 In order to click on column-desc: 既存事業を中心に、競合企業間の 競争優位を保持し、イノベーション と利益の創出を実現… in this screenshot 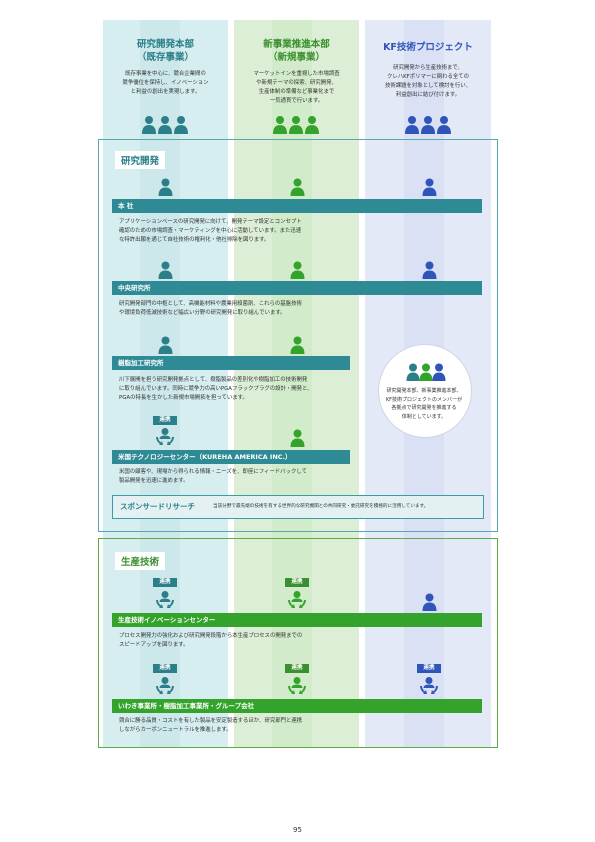, I will do `click(165, 83)`.